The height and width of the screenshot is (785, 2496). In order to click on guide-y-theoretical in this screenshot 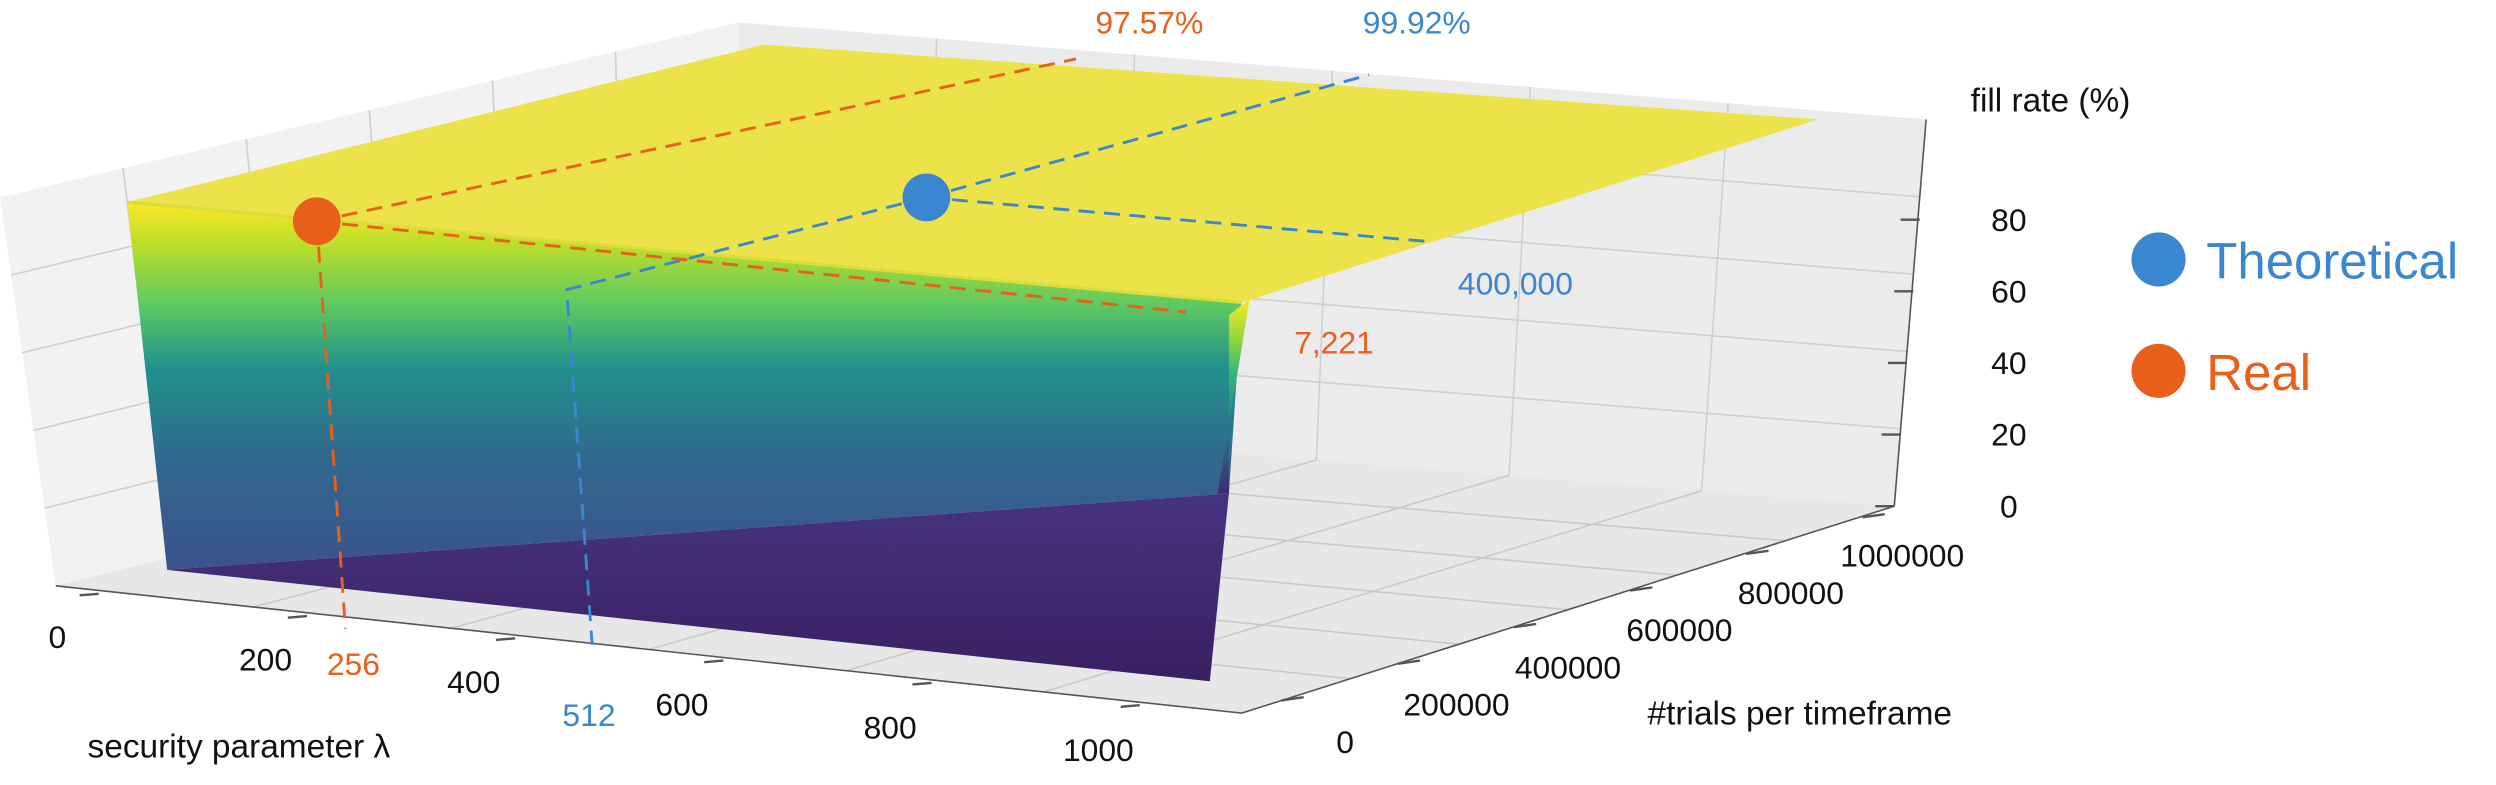, I will do `click(1179, 219)`.